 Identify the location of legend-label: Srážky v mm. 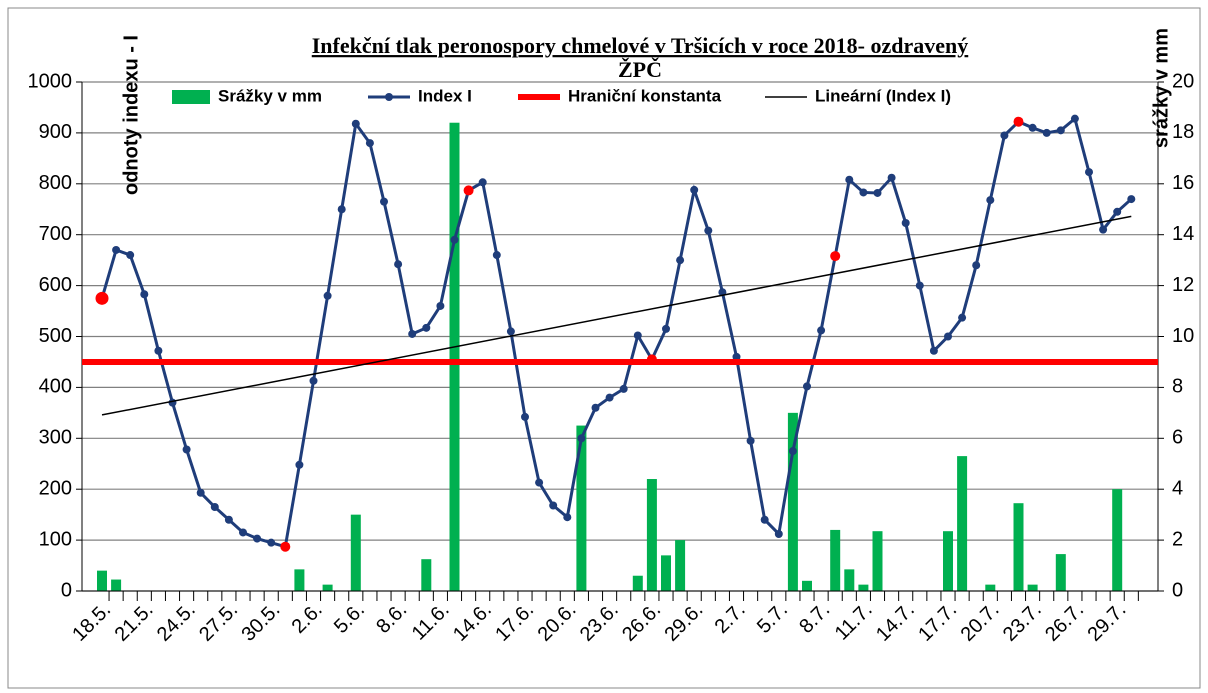
(270, 95).